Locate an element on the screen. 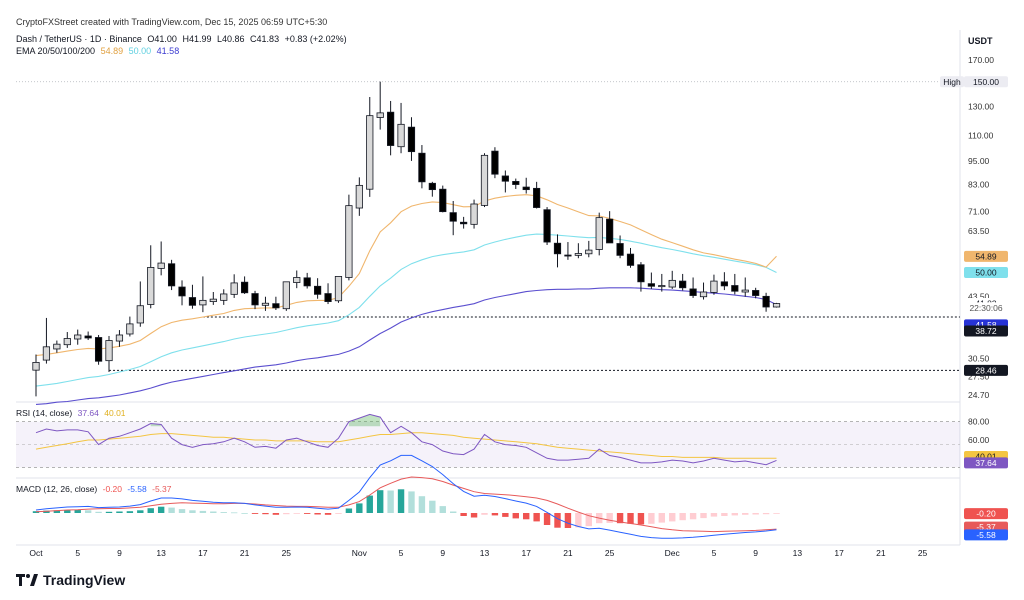 The image size is (1024, 600). countdown-tag-bg is located at coordinates (986, 308).